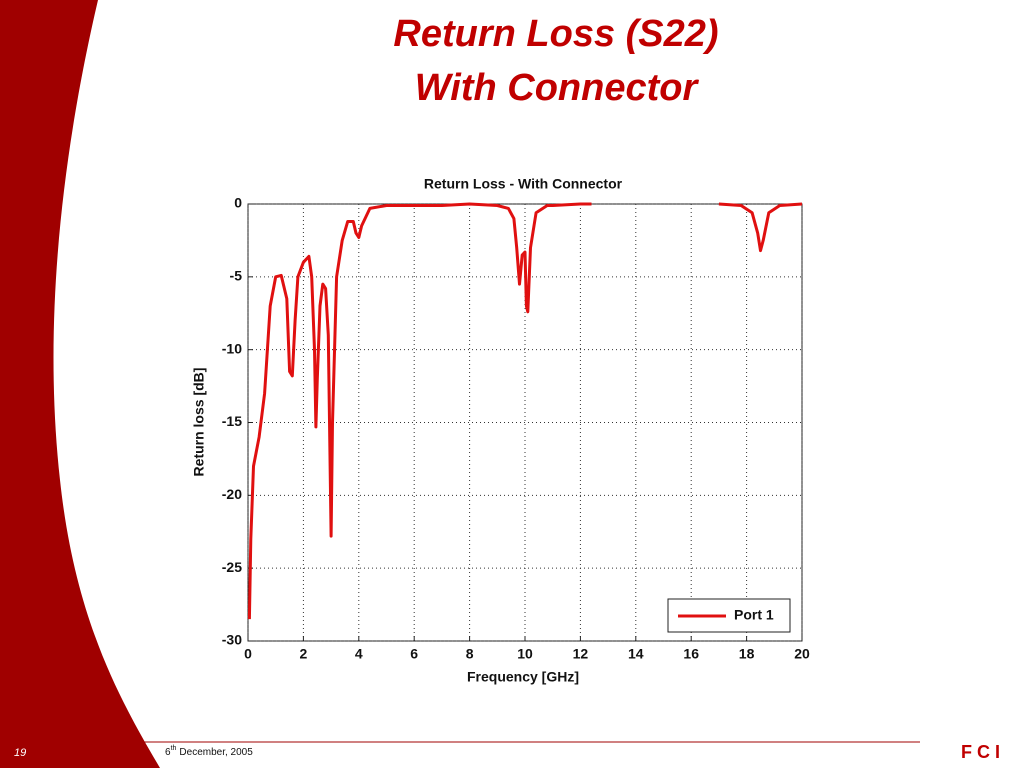  What do you see at coordinates (238, 203) in the screenshot?
I see `y-tick-label: 0` at bounding box center [238, 203].